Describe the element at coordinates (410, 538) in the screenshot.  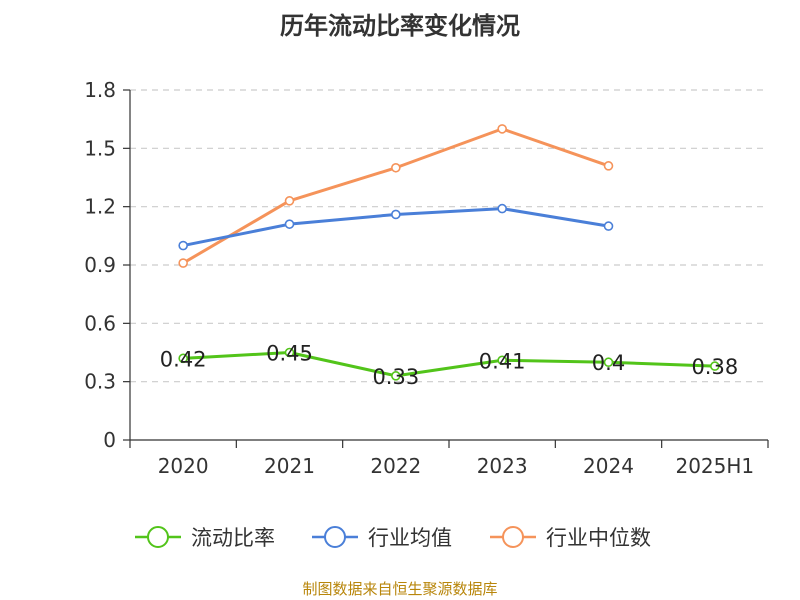
I see `legend-label: 行业均值` at that location.